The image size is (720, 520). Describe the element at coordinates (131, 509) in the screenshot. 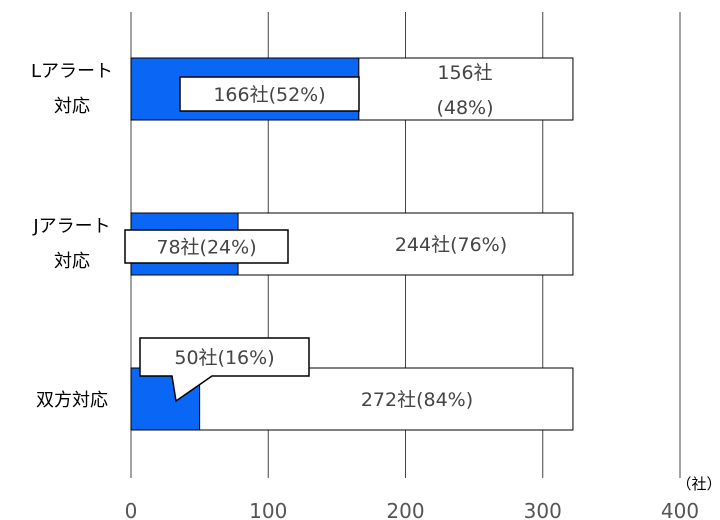

I see `x-tick-label: 0` at that location.